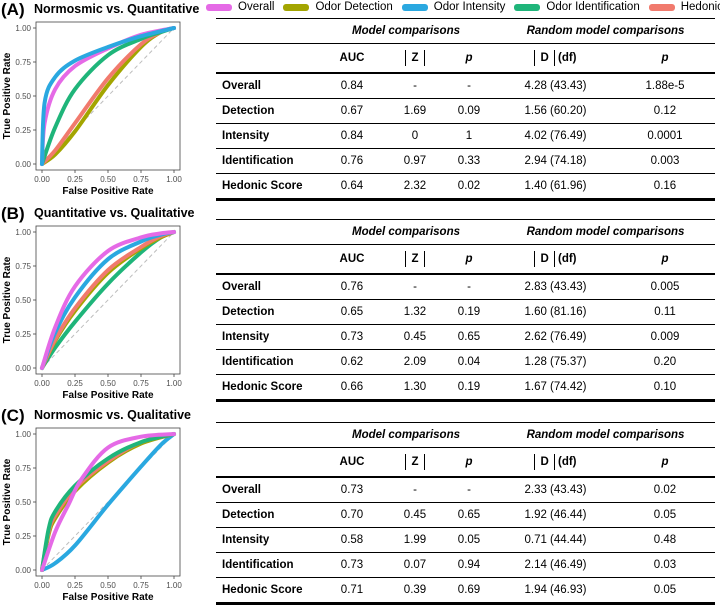 The image size is (720, 611). I want to click on cell-auc: 0.64, so click(352, 187).